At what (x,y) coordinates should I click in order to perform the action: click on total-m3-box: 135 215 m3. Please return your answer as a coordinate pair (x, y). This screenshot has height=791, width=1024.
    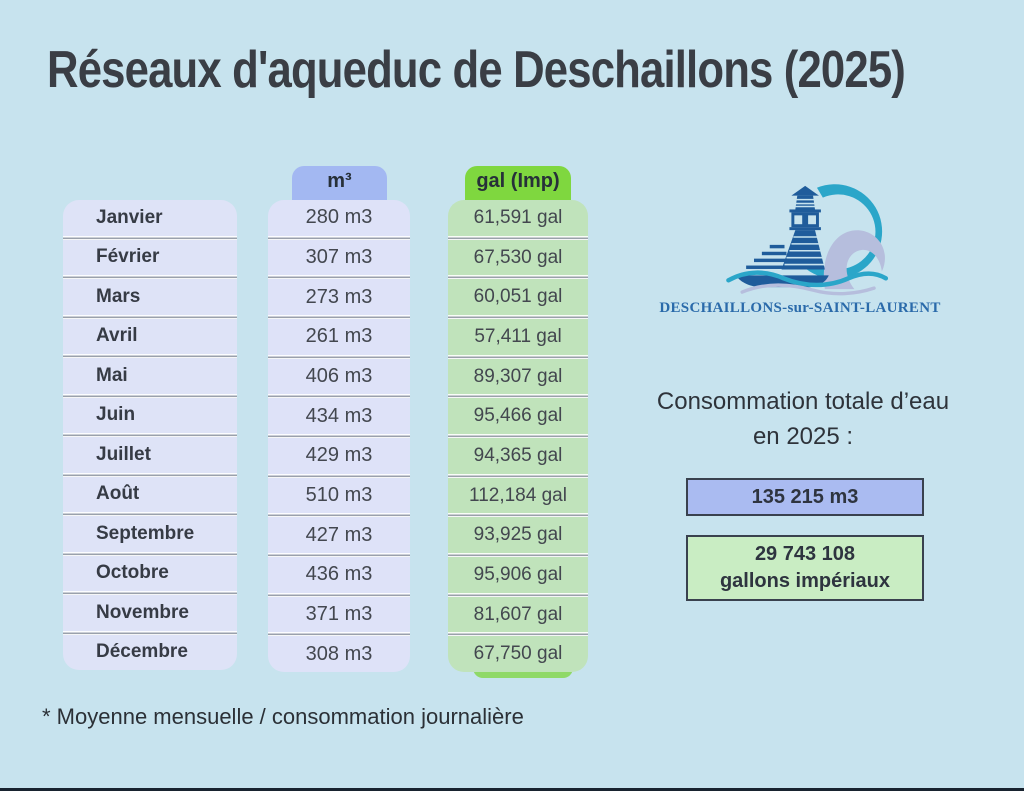
    Looking at the image, I should click on (805, 497).